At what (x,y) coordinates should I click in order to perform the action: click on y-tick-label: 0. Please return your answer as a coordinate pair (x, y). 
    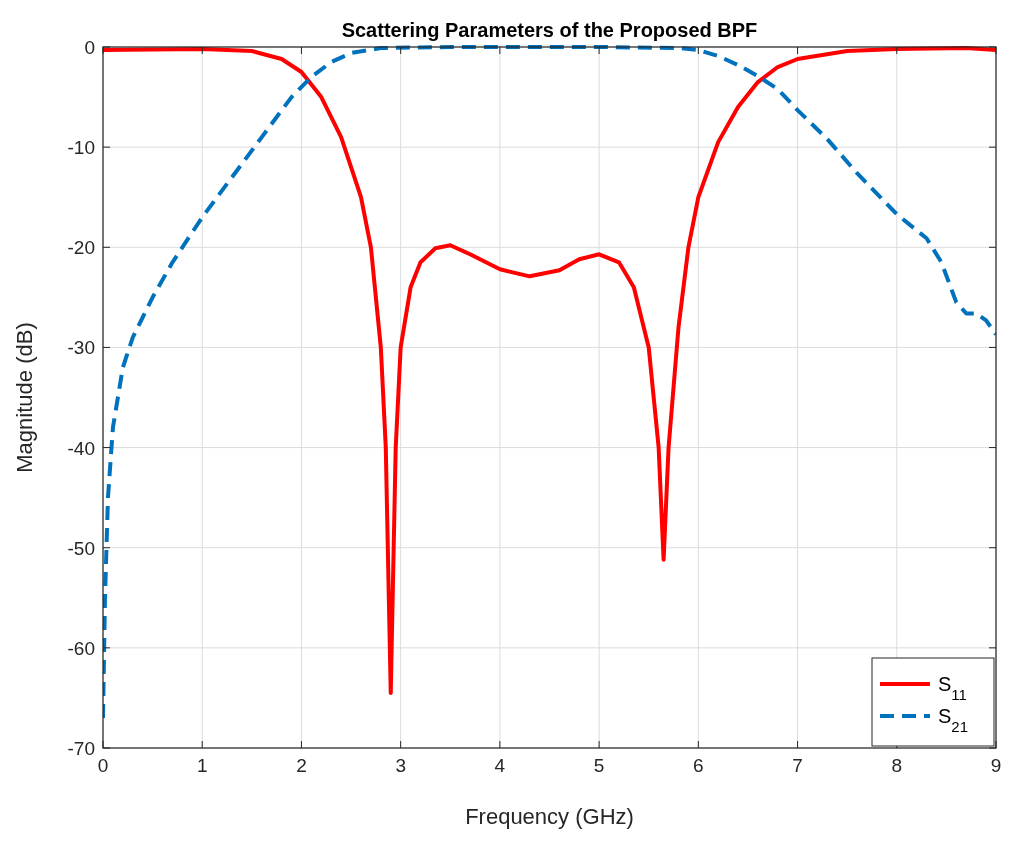
    Looking at the image, I should click on (89, 47).